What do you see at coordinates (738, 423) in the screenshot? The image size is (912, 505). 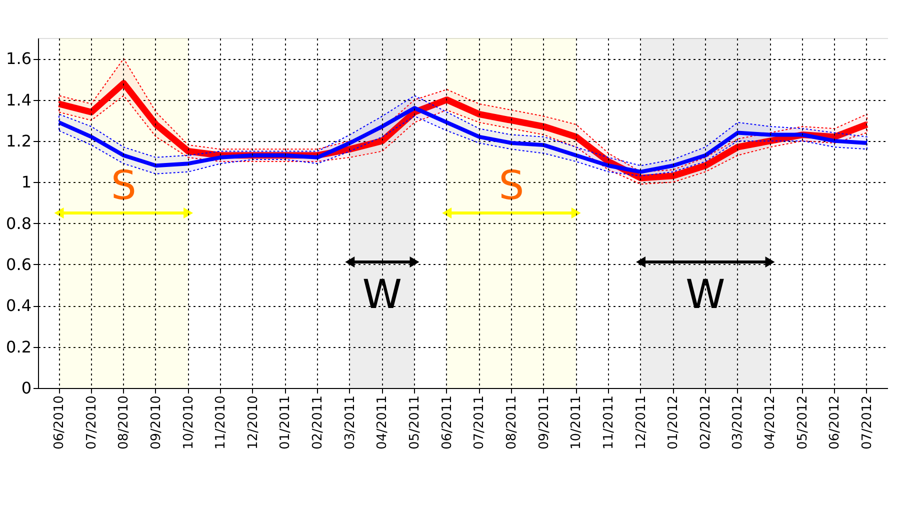 I see `x-tick-label: 03/2012` at bounding box center [738, 423].